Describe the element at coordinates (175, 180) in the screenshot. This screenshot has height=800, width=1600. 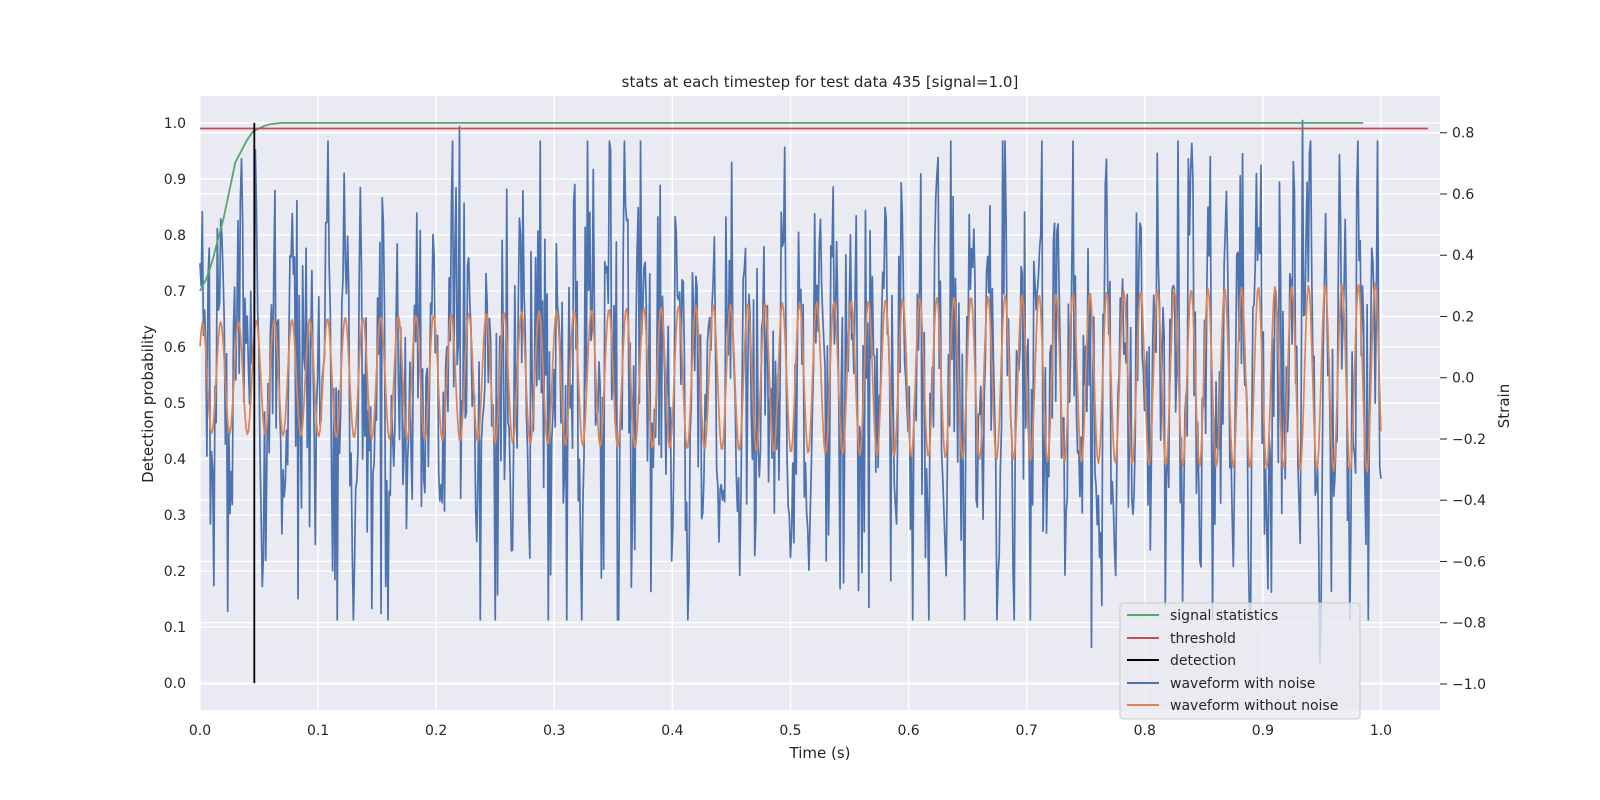
I see `y-tick-label: 0.9` at that location.